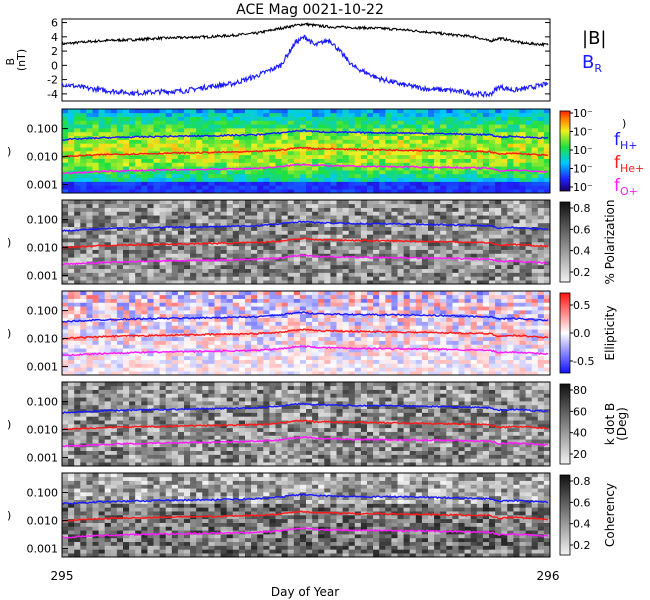  What do you see at coordinates (310, 10) in the screenshot?
I see `chart-title: ACE Mag 0021-10-22` at bounding box center [310, 10].